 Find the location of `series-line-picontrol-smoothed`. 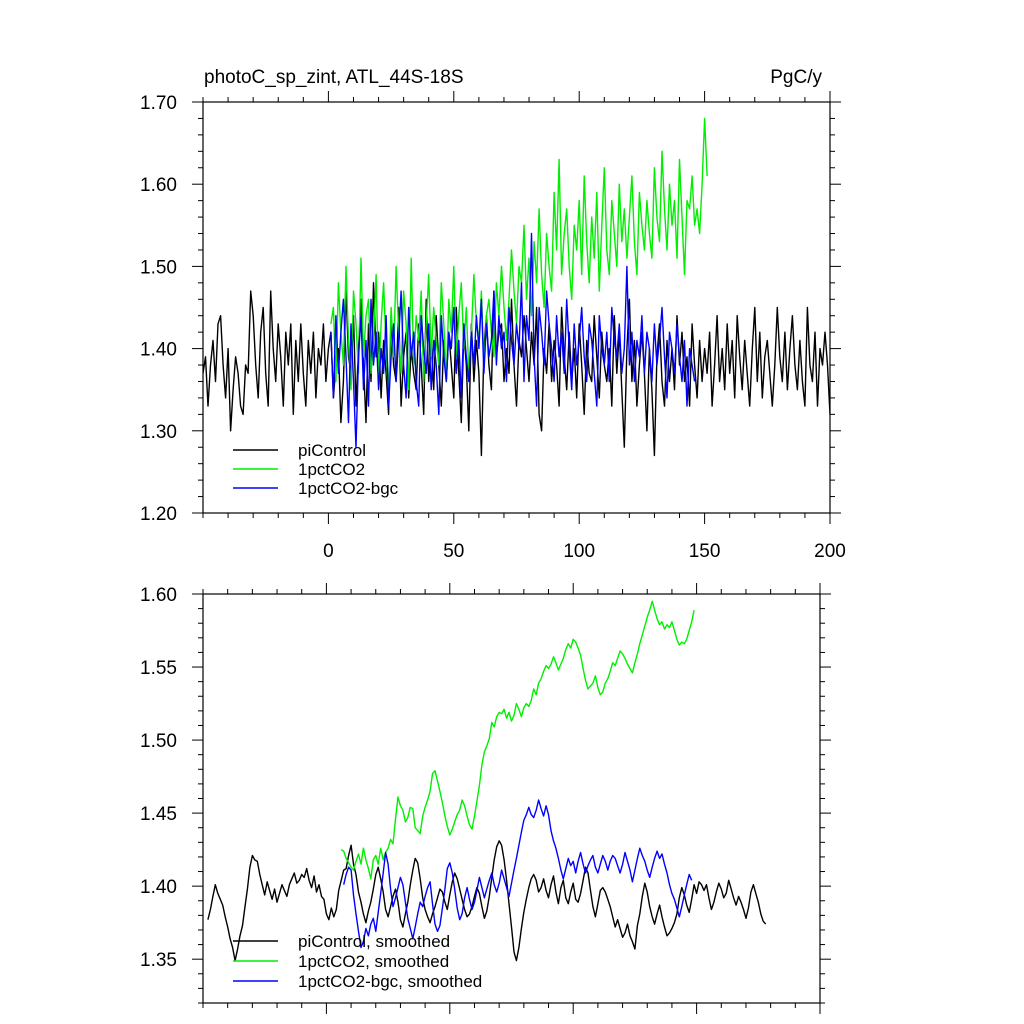

series-line-picontrol-smoothed is located at coordinates (487, 901).